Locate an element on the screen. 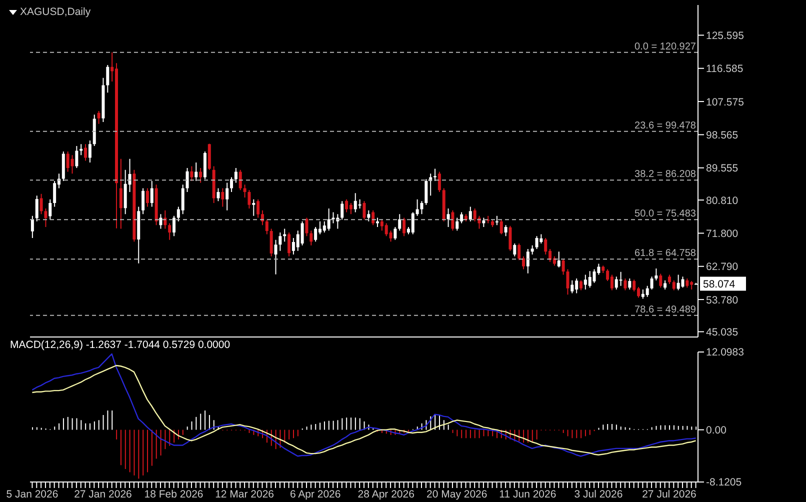 The height and width of the screenshot is (502, 806). y-tick-label: 53.780 is located at coordinates (722, 300).